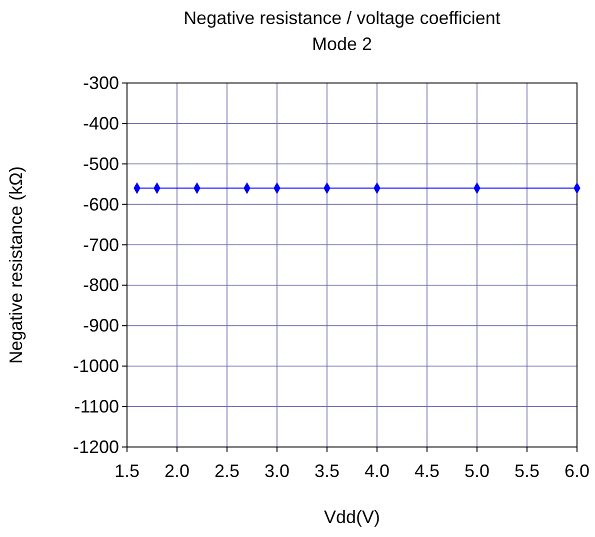 This screenshot has height=537, width=595. I want to click on x-tick-label: 2.5, so click(227, 471).